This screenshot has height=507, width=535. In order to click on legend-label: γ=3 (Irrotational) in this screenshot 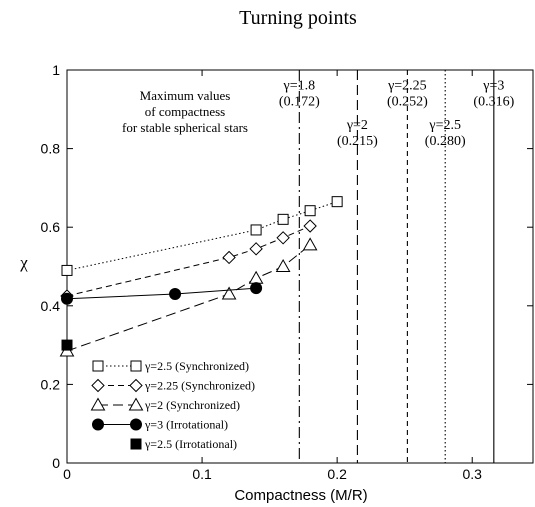, I will do `click(186, 425)`.